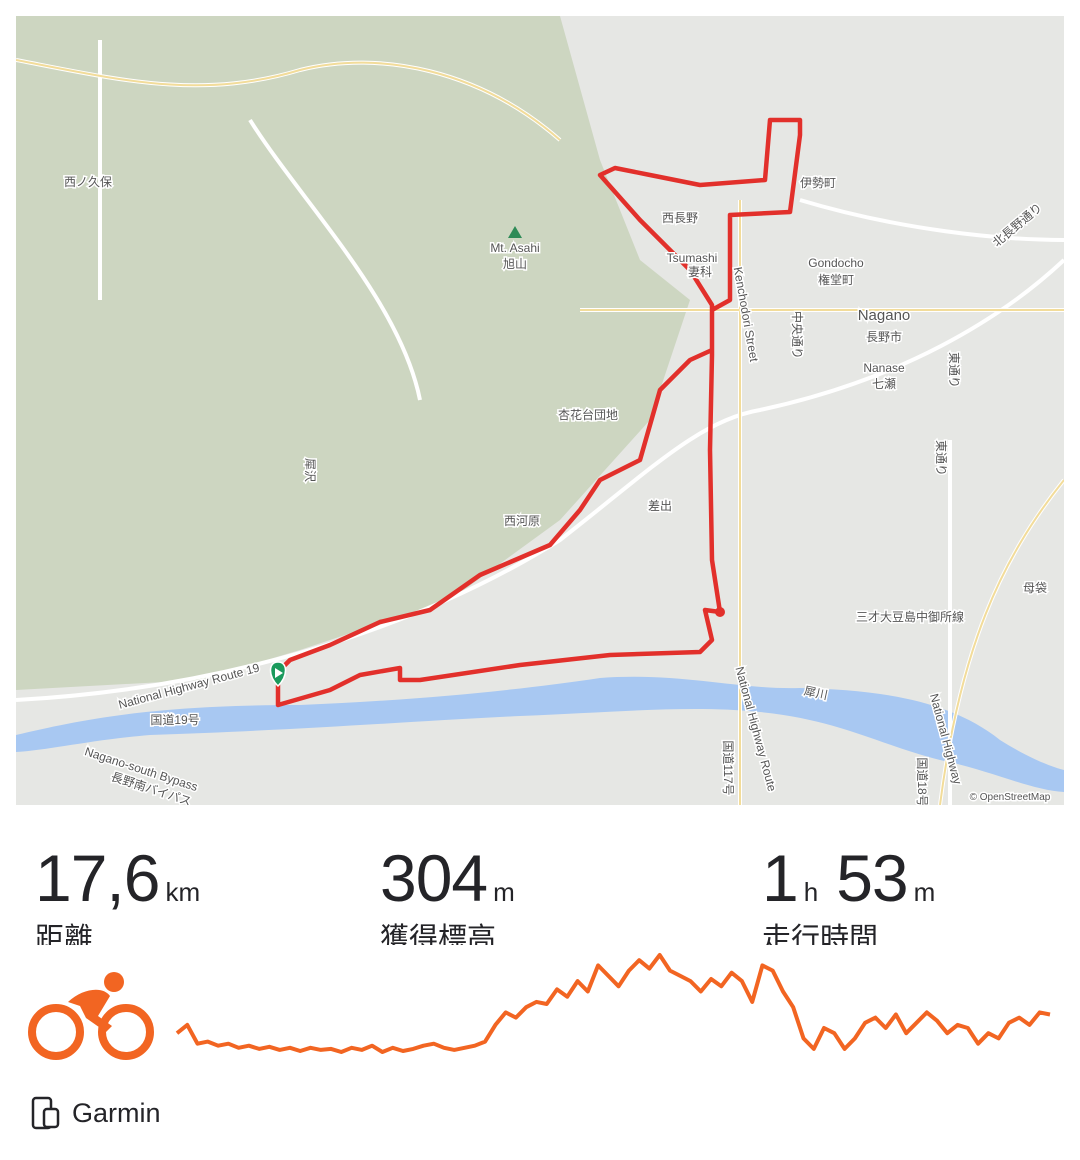 This screenshot has height=1160, width=1080. What do you see at coordinates (836, 279) in the screenshot?
I see `map-label: 権堂町` at bounding box center [836, 279].